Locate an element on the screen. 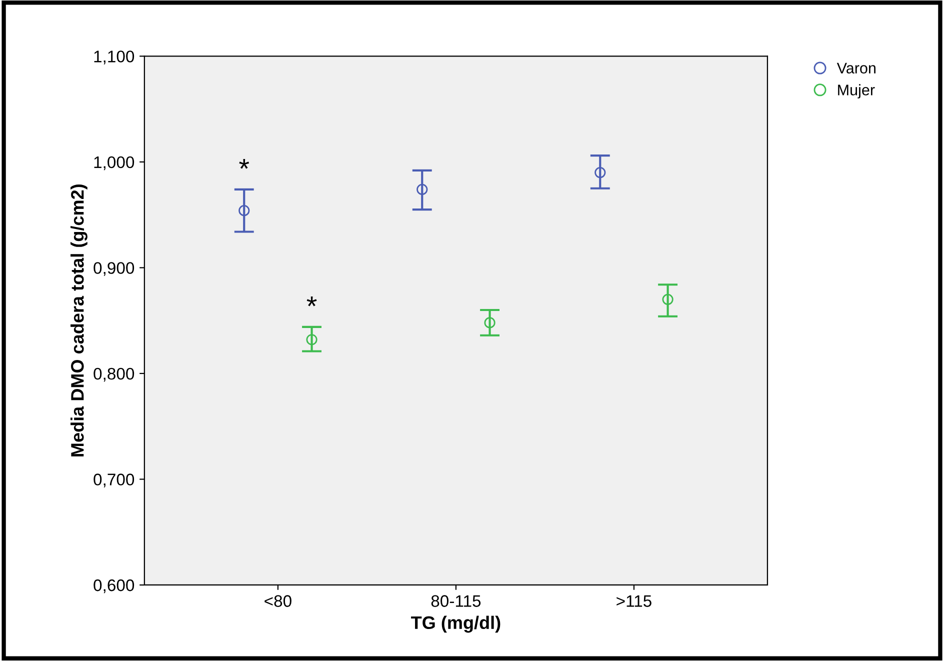 The image size is (944, 661). y-tick-label: 0,900 is located at coordinates (114, 269).